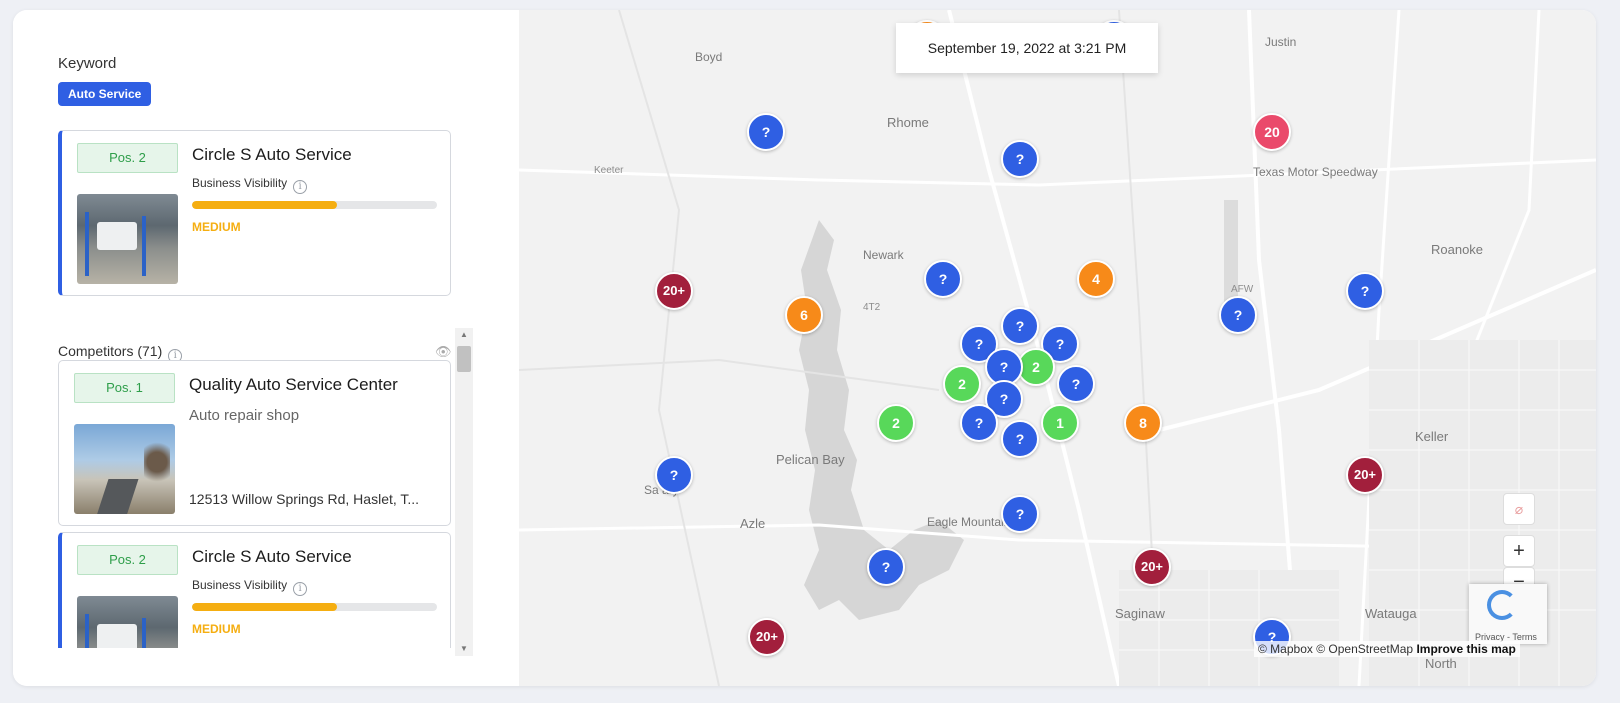 This screenshot has height=703, width=1620. I want to click on map-label-afw: AFW, so click(1242, 289).